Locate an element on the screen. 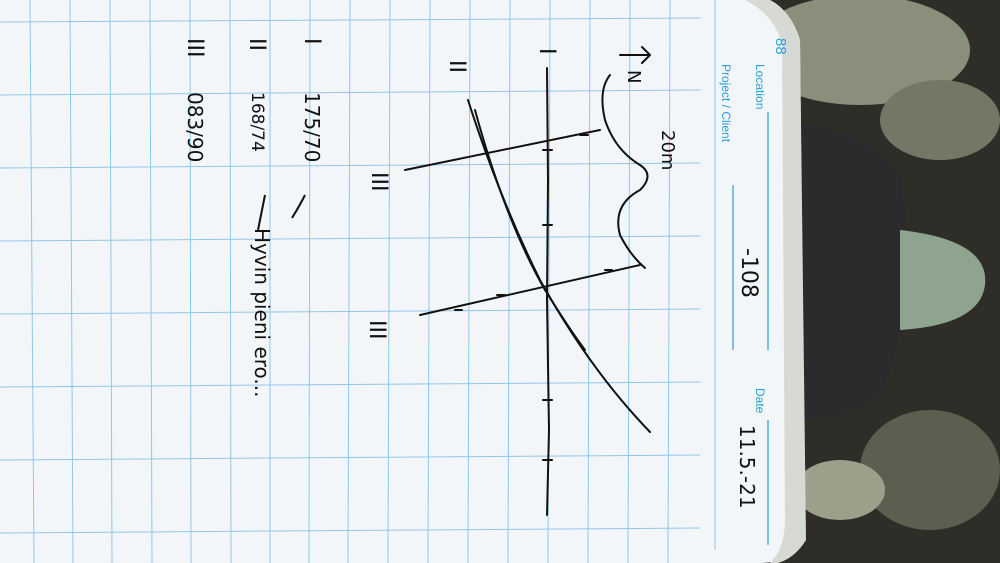 This screenshot has width=1000, height=563. line-i is located at coordinates (548, 291).